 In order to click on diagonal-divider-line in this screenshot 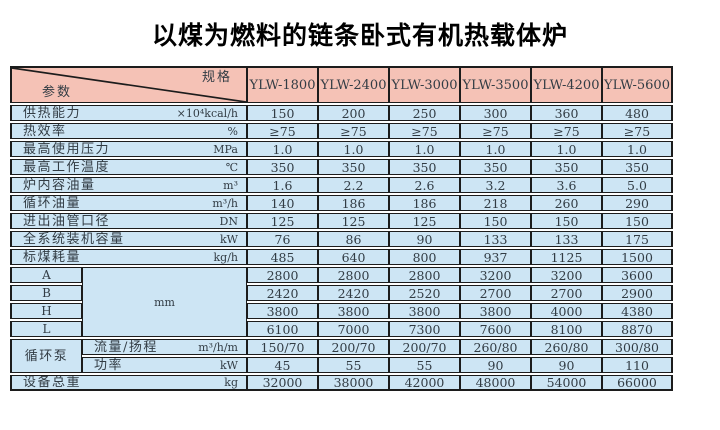, I will do `click(129, 85)`.